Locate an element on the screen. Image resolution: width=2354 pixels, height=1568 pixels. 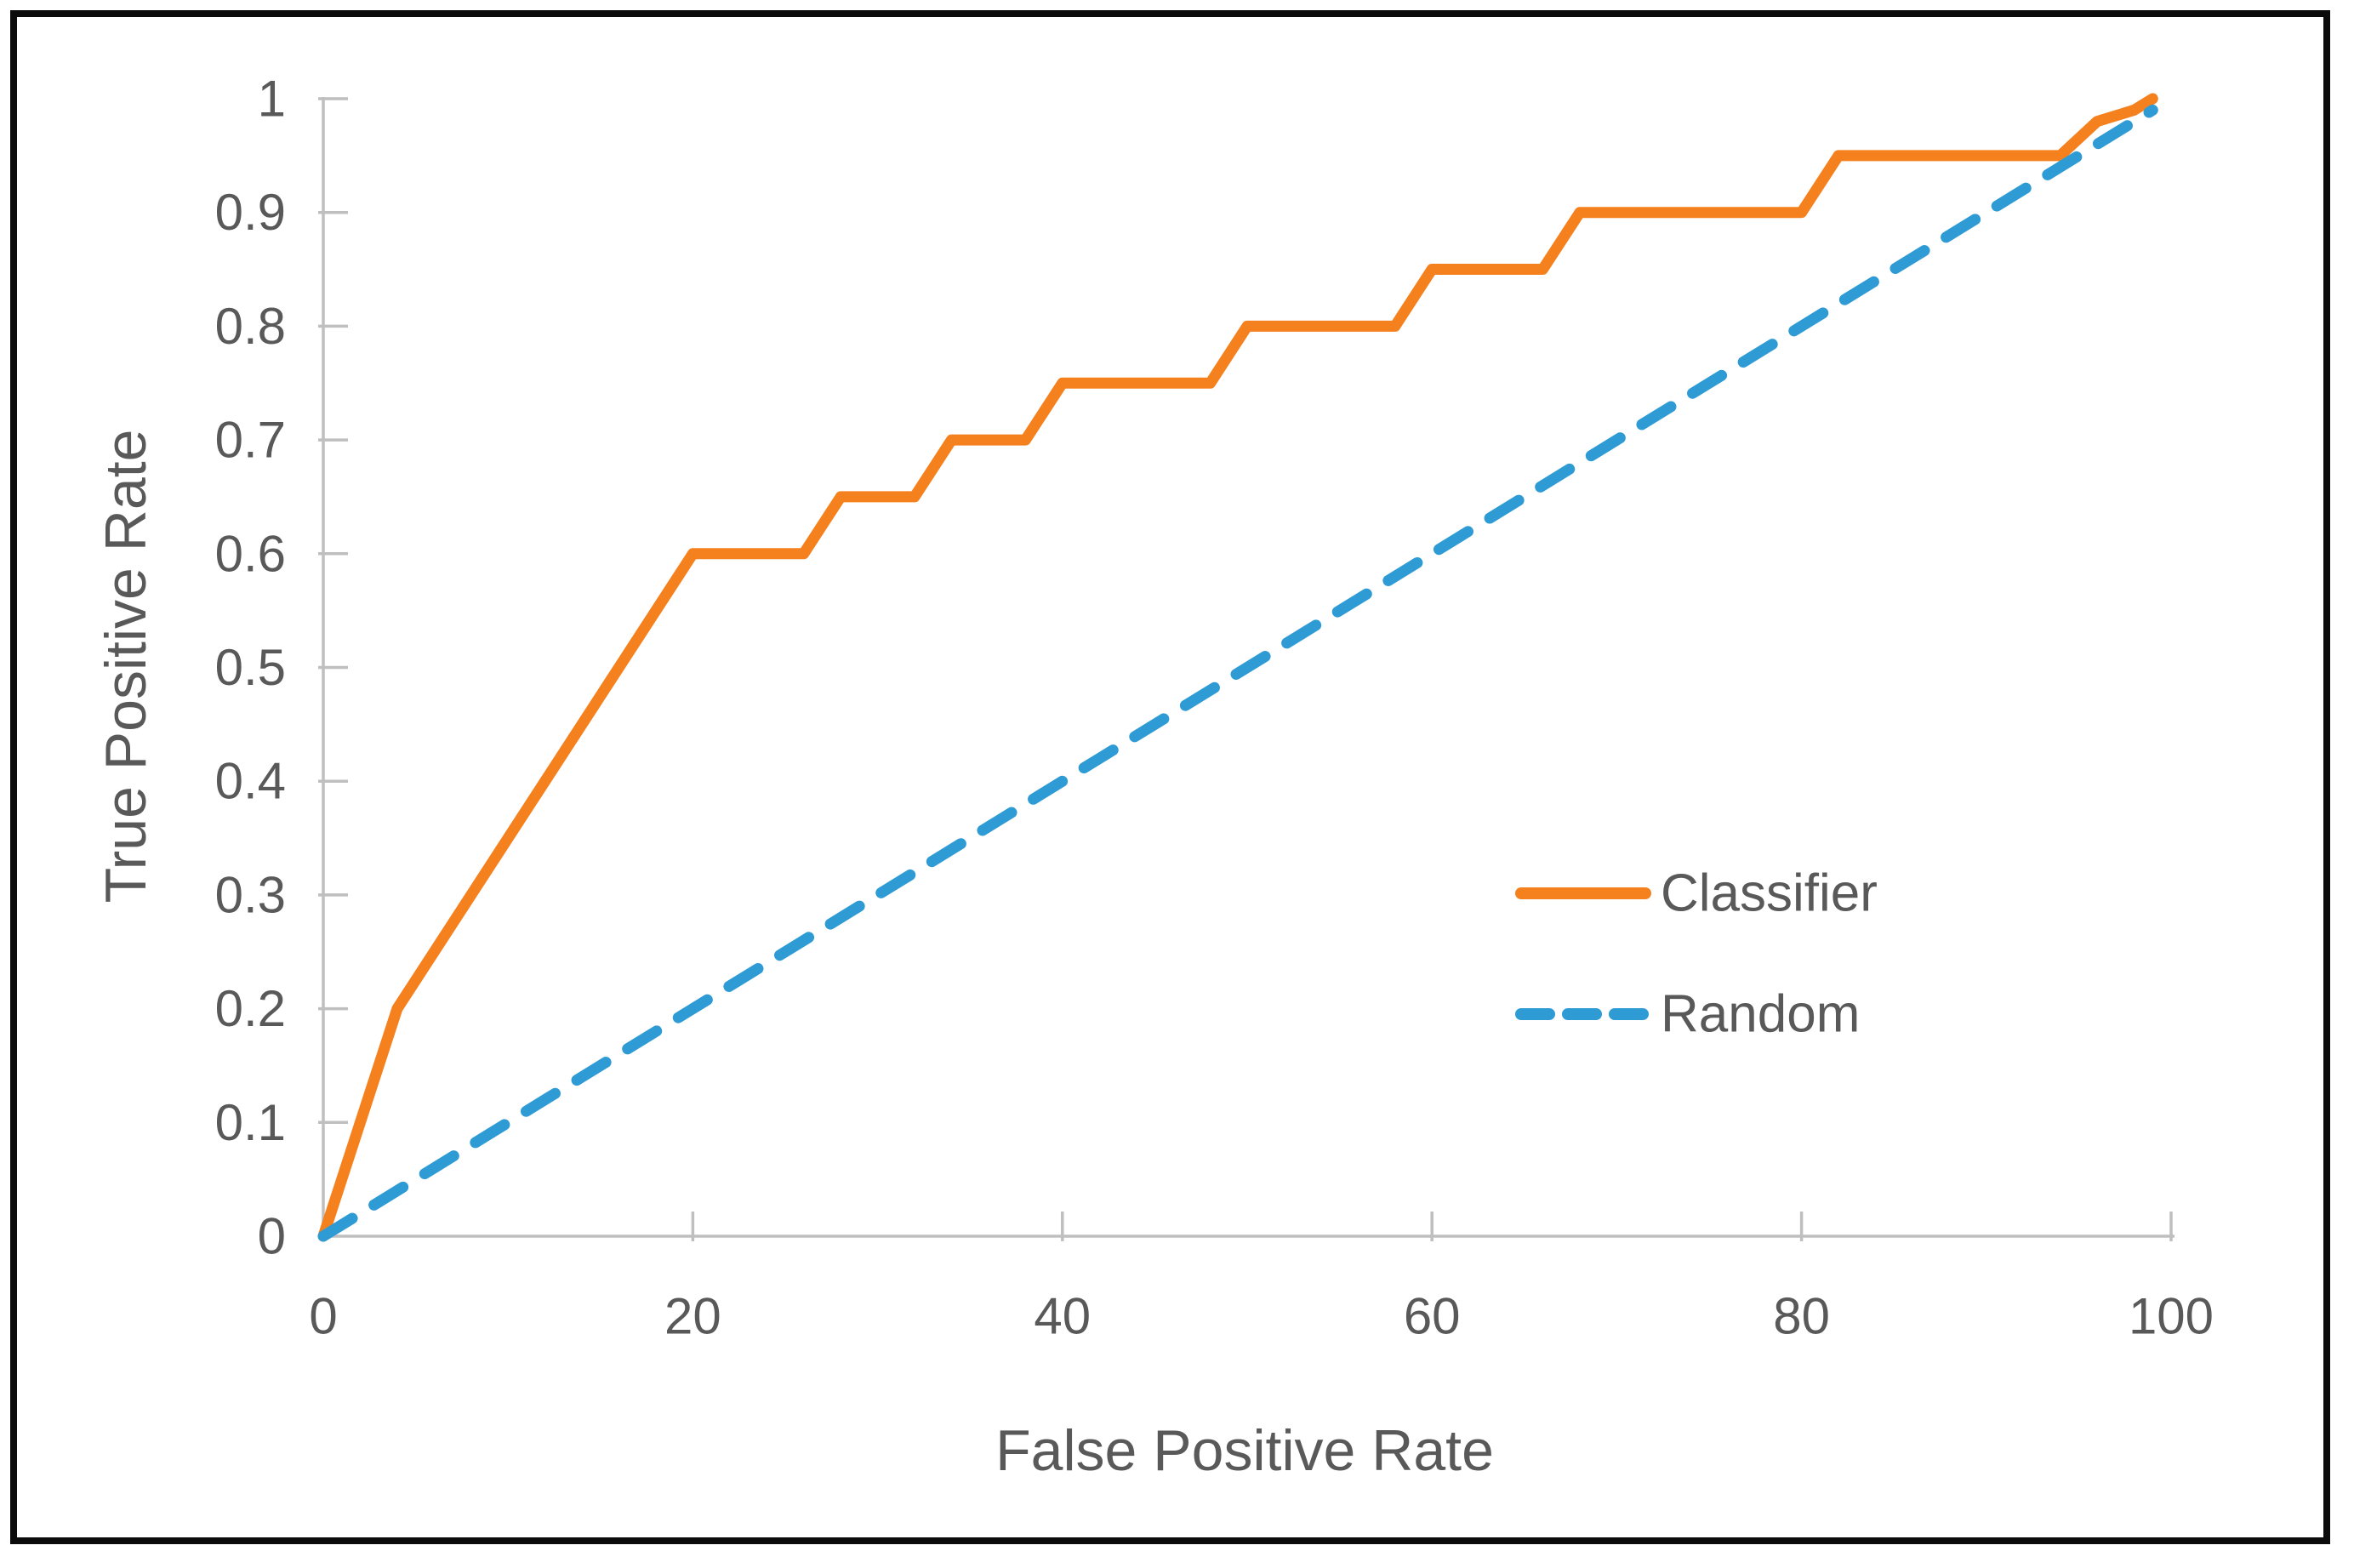
x-tick-label: 60 is located at coordinates (1432, 1316).